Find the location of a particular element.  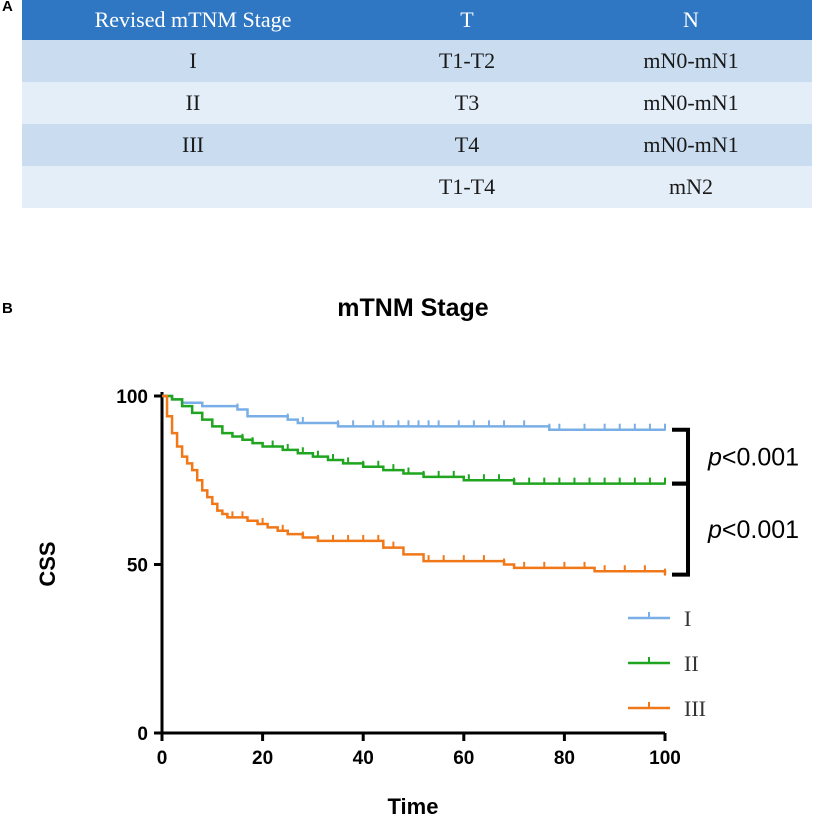

x-tick-label: 60 is located at coordinates (463, 758).